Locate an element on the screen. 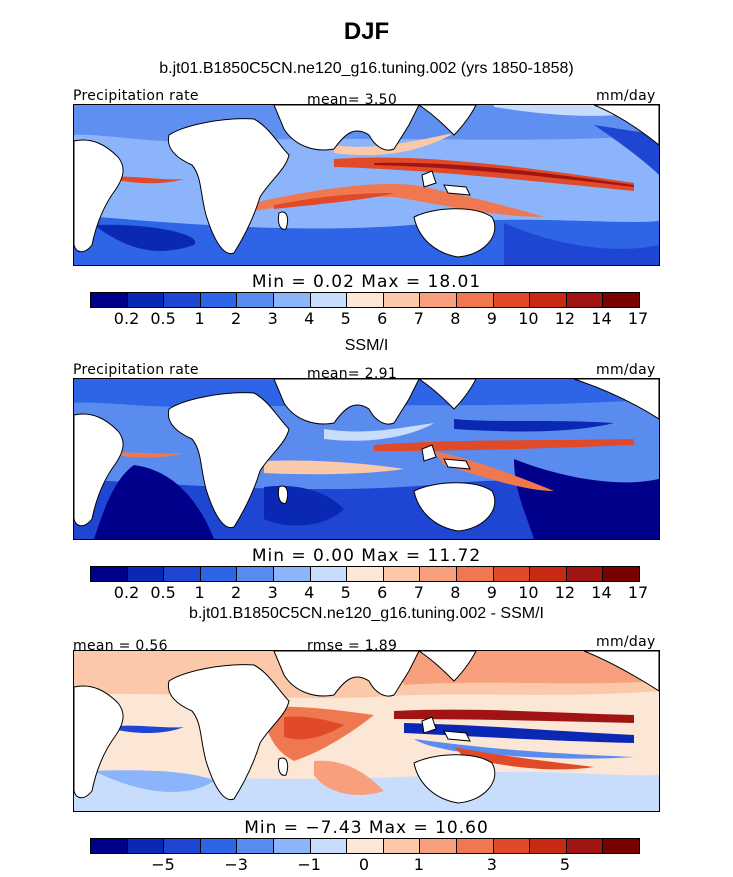 The height and width of the screenshot is (877, 733). panel3-map is located at coordinates (366, 731).